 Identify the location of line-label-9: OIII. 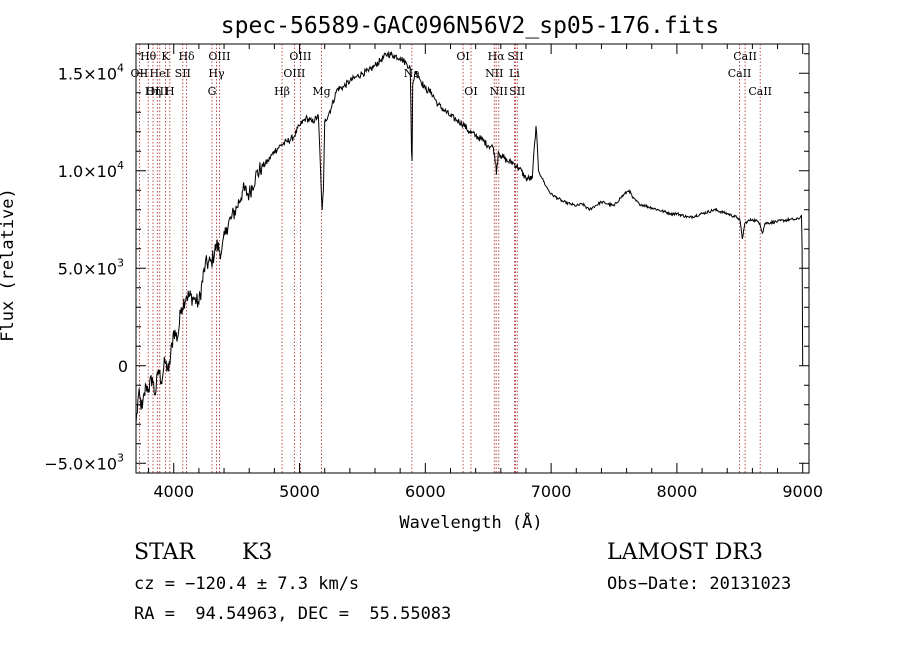
(219, 56).